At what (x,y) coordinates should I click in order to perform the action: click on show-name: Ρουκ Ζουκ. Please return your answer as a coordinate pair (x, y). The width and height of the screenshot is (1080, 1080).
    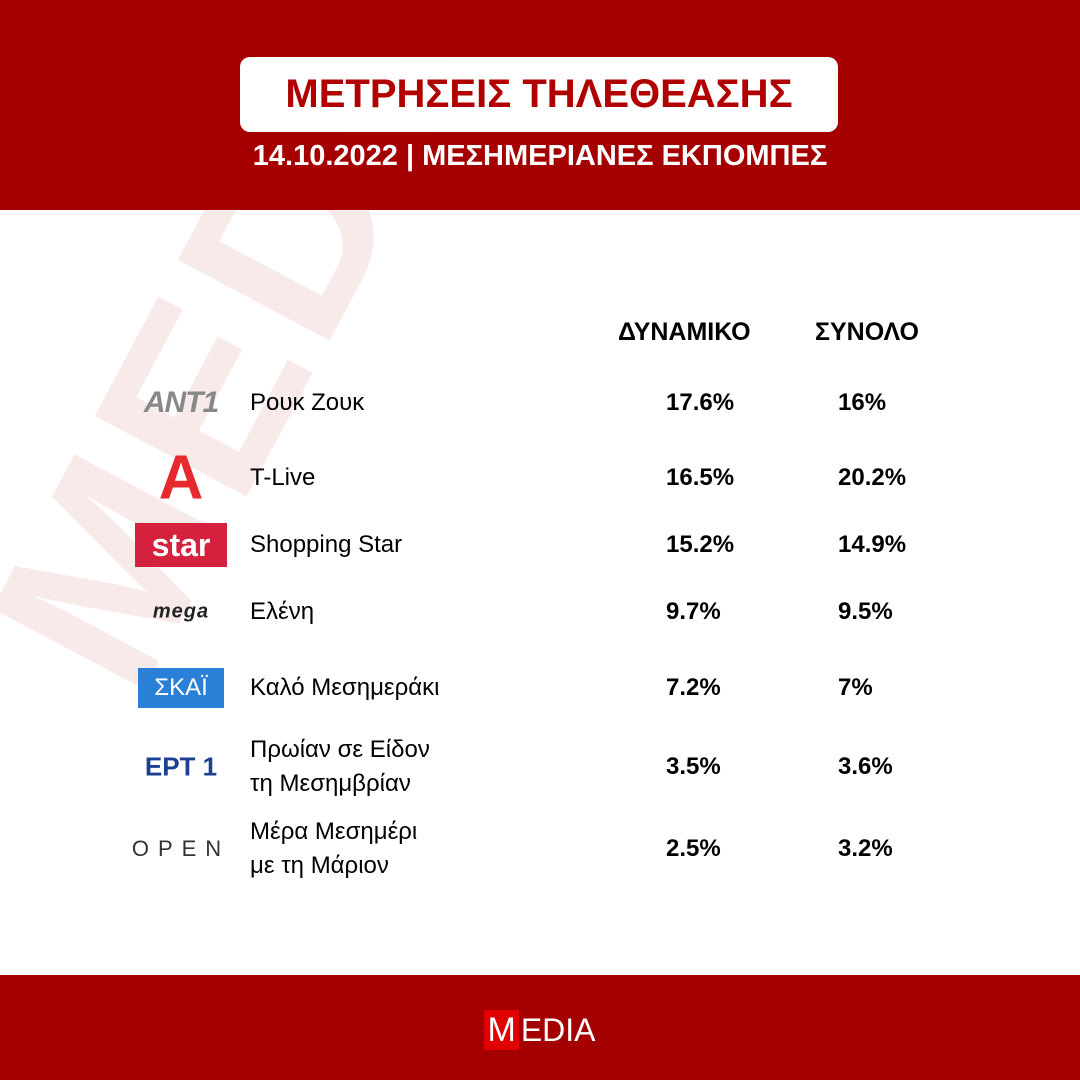
    Looking at the image, I should click on (307, 402).